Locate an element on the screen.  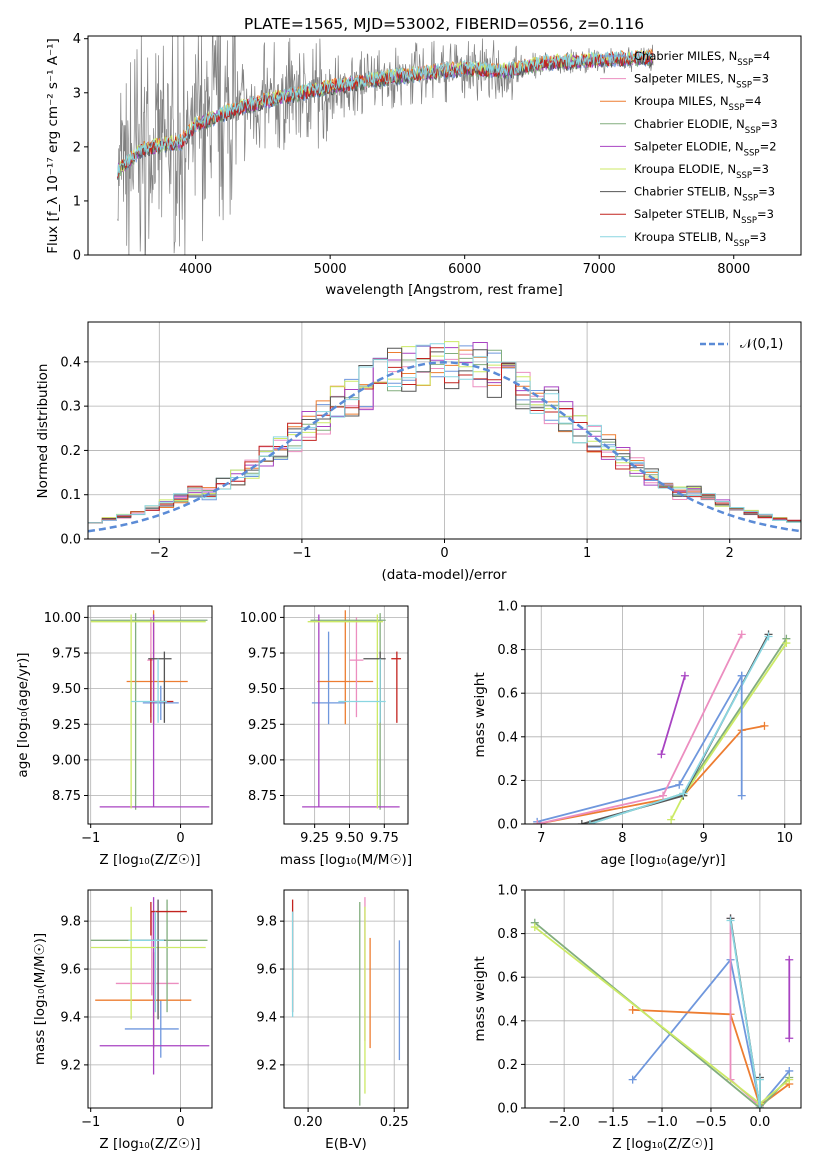
y-tick-label: 4 is located at coordinates (77, 39).